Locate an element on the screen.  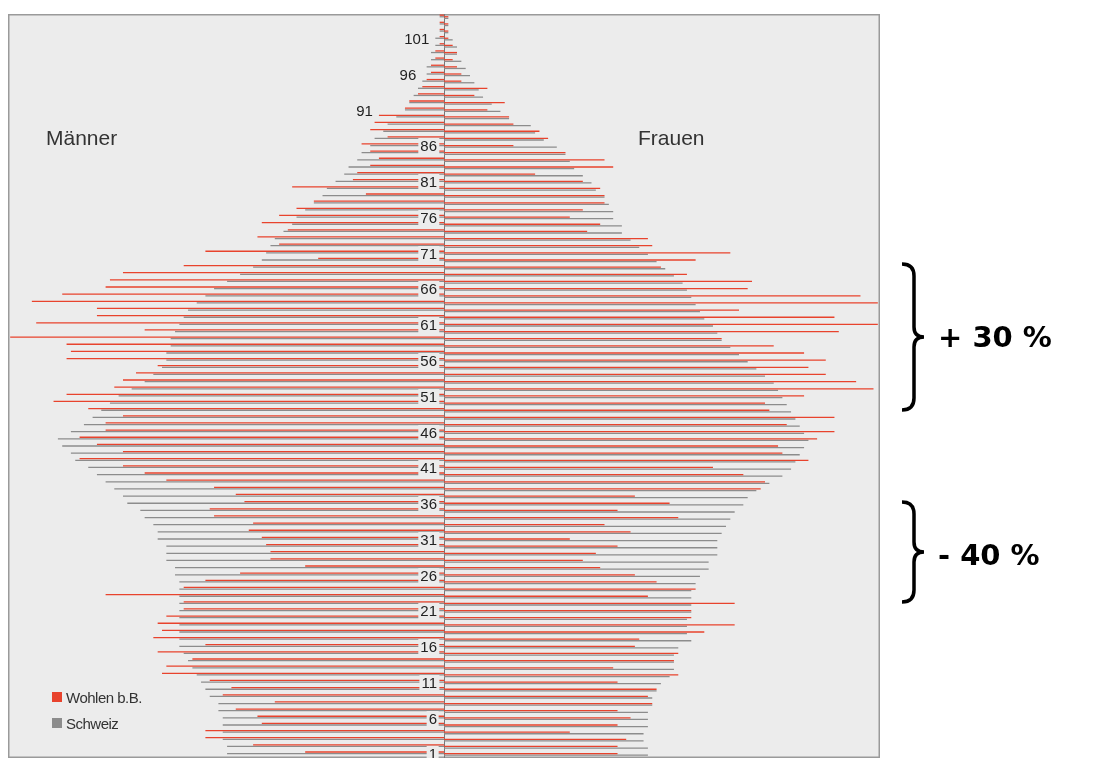
y-tick-label: 31 is located at coordinates (428, 539).